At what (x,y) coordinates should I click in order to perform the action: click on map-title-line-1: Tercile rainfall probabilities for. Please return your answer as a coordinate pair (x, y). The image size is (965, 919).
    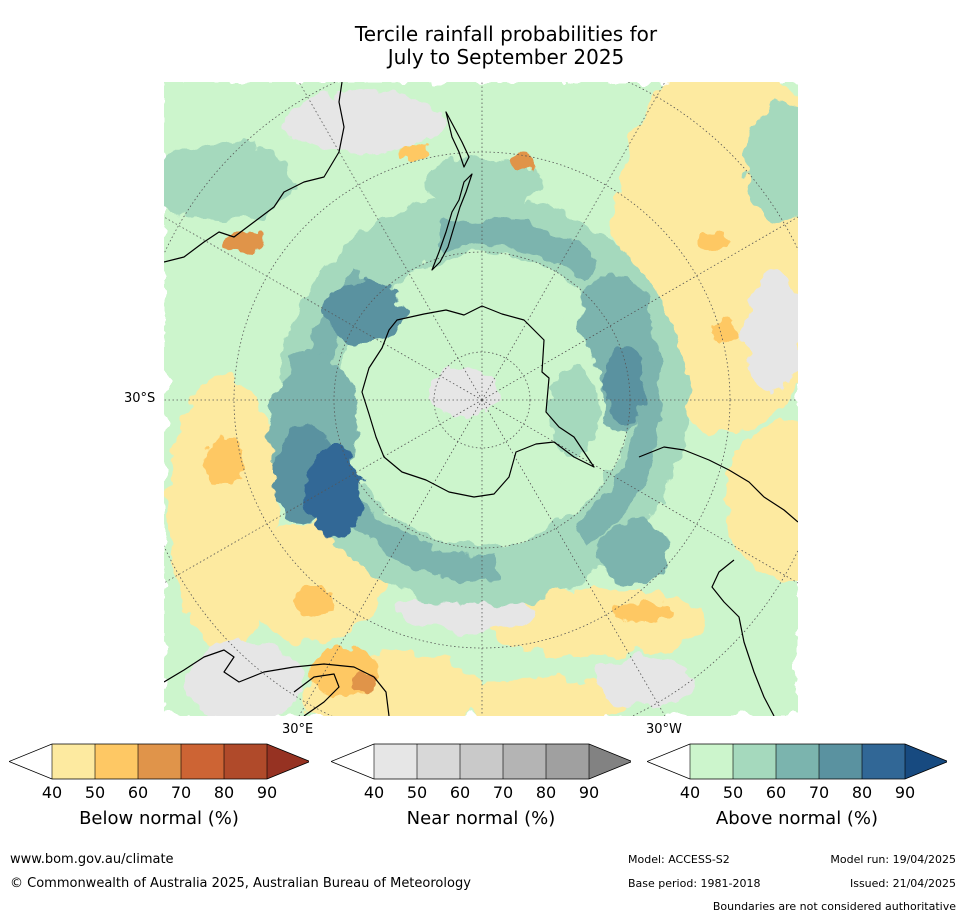
    Looking at the image, I should click on (506, 34).